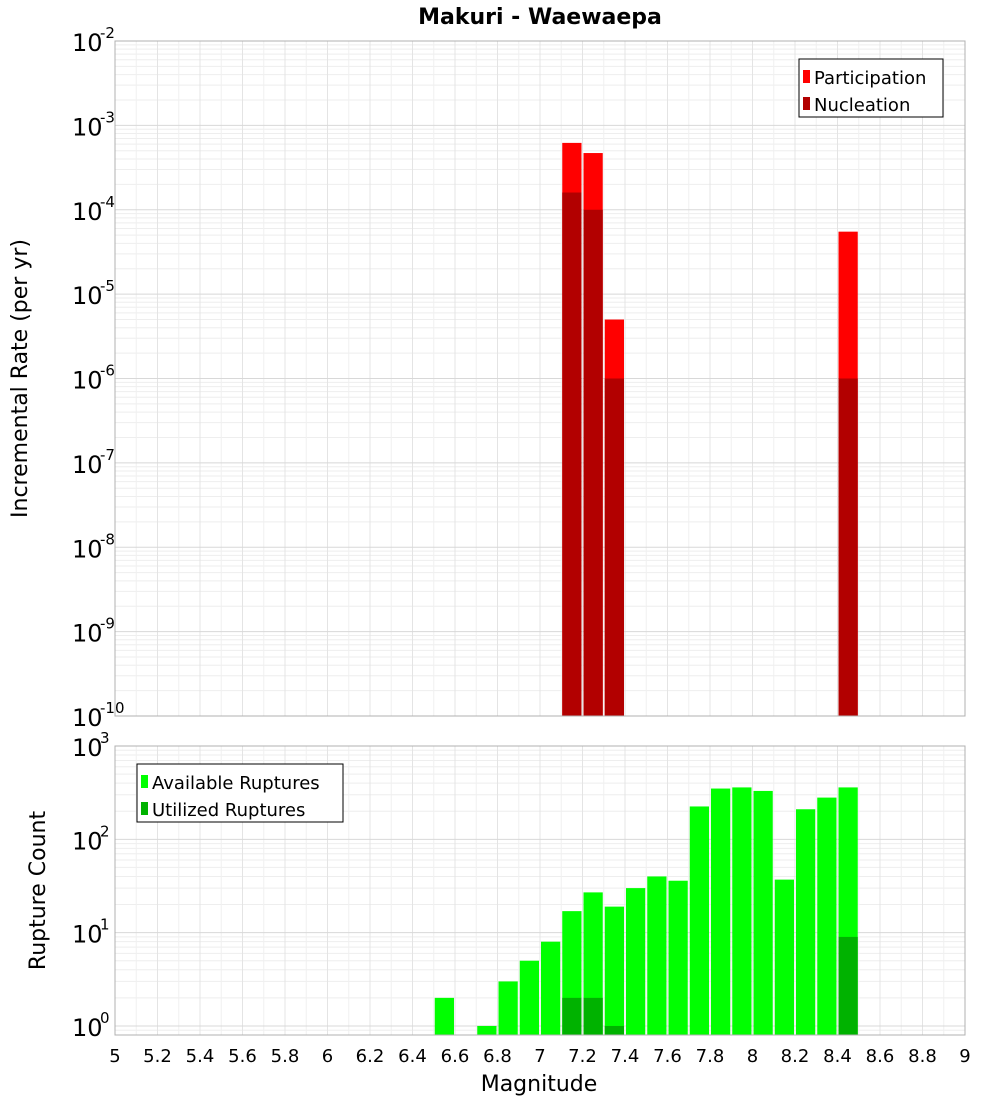  I want to click on chart-title: Makuri - Waewaepa, so click(540, 17).